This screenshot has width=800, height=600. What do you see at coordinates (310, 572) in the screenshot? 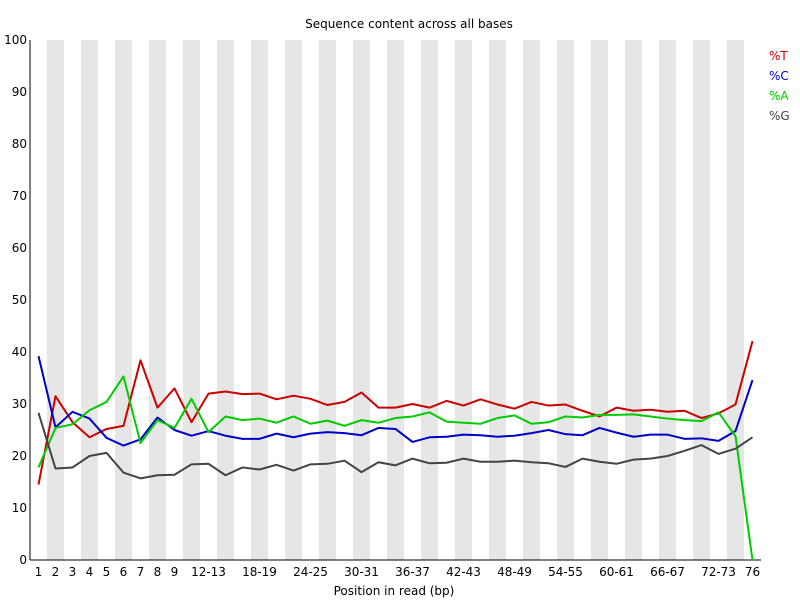
I see `x-tick-label: 24-25` at bounding box center [310, 572].